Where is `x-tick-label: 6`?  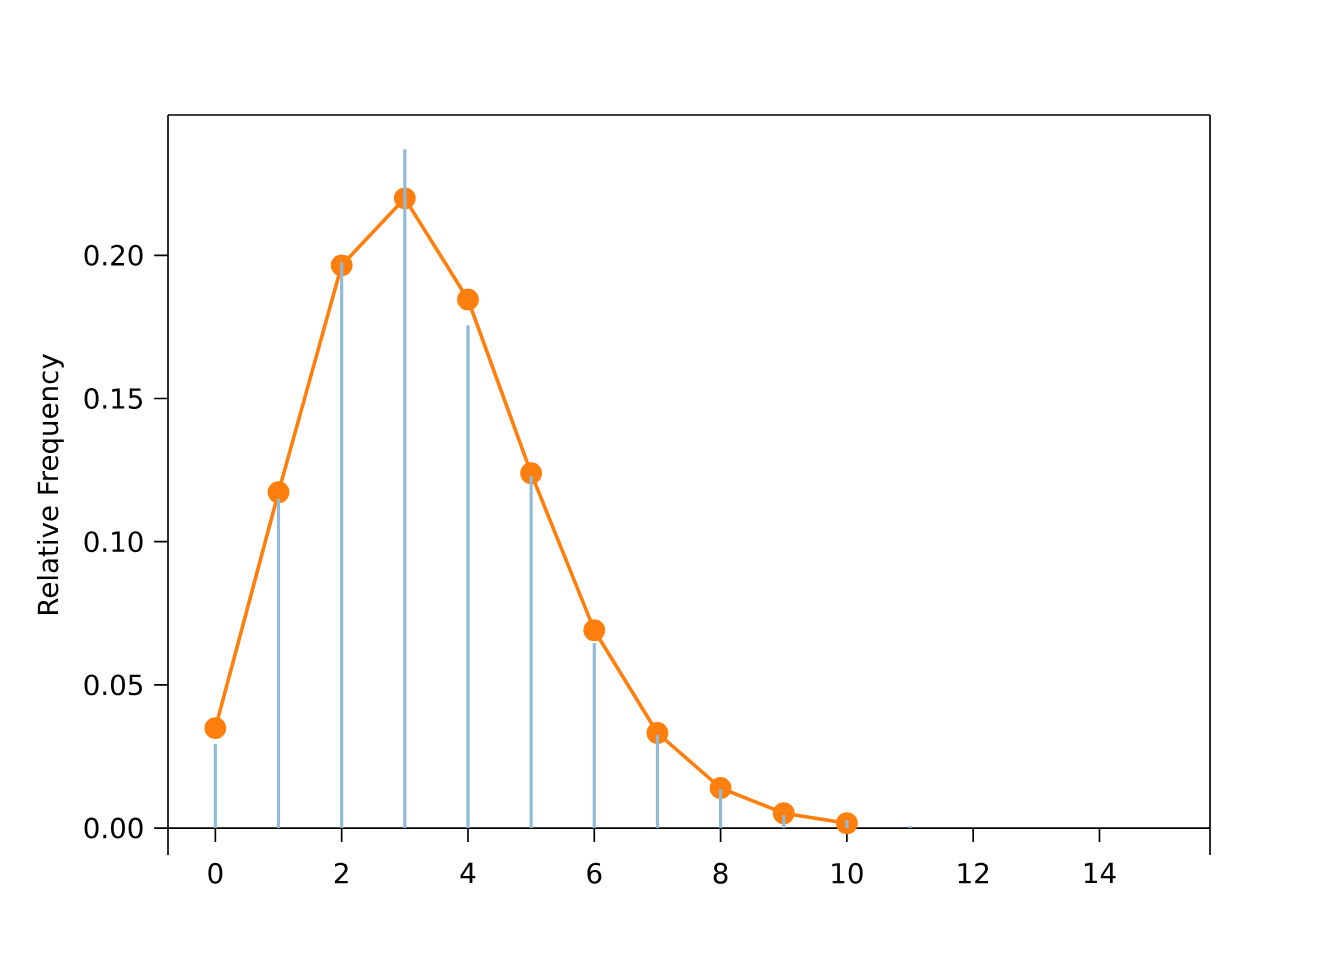
x-tick-label: 6 is located at coordinates (594, 873).